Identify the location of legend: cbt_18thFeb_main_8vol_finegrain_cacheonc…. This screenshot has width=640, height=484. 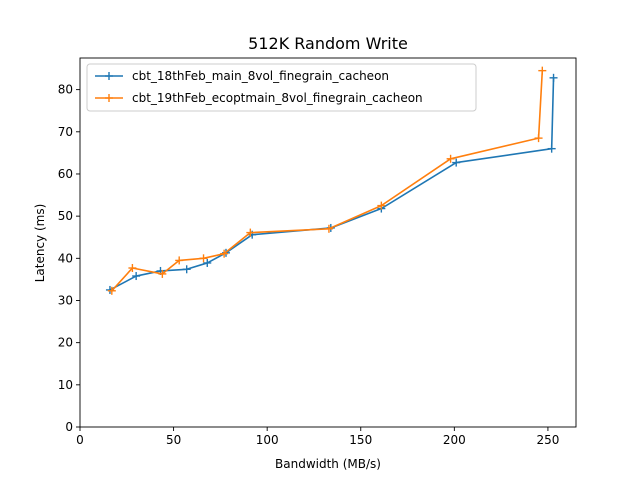
(281, 87).